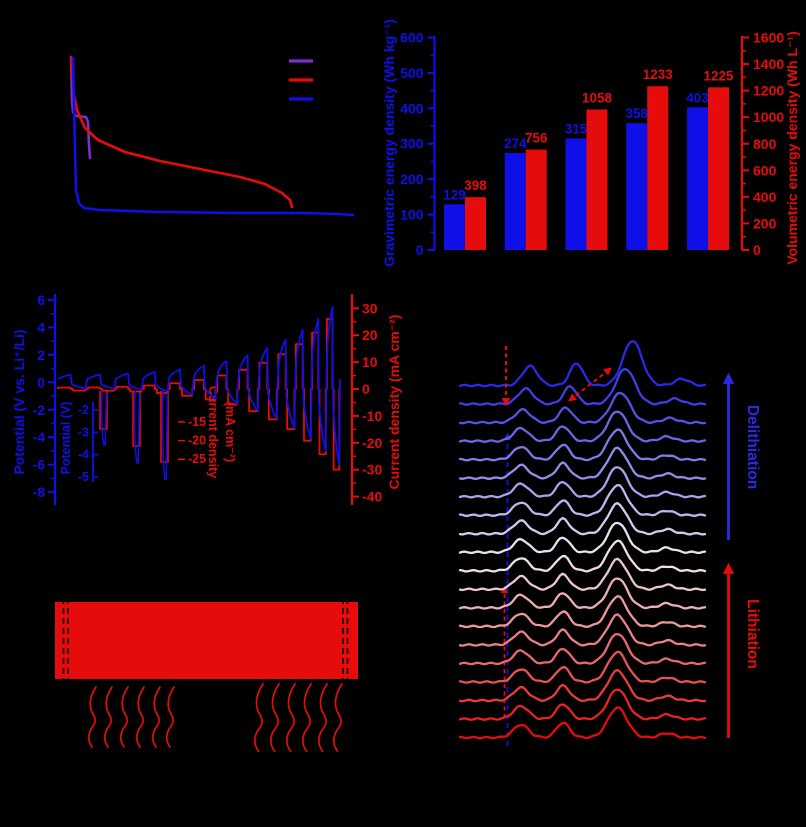 This screenshot has height=827, width=806. What do you see at coordinates (83, 455) in the screenshot?
I see `inset-left-tick-label: -4` at bounding box center [83, 455].